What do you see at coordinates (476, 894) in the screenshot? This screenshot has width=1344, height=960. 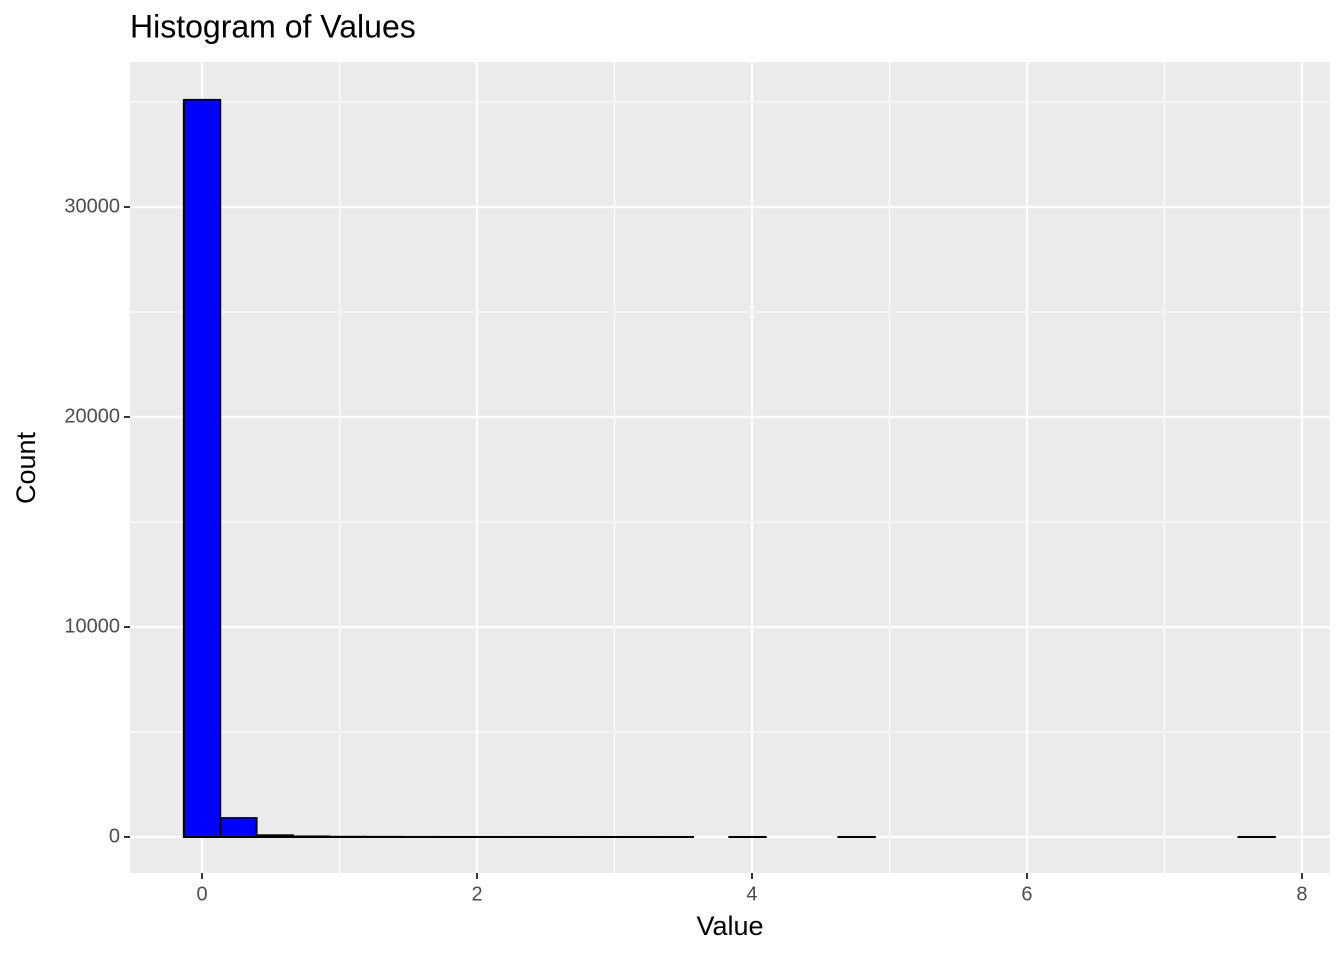 I see `x-tick-label: 2` at bounding box center [476, 894].